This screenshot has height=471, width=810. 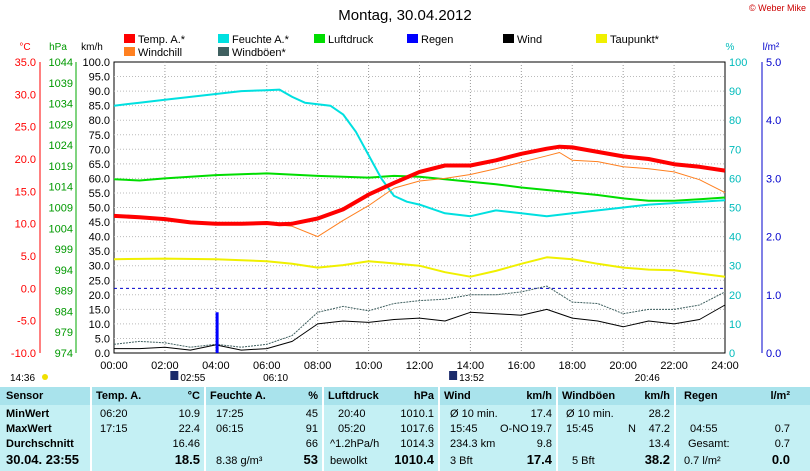 What do you see at coordinates (22, 378) in the screenshot?
I see `bottom-left-time: 14:36` at bounding box center [22, 378].